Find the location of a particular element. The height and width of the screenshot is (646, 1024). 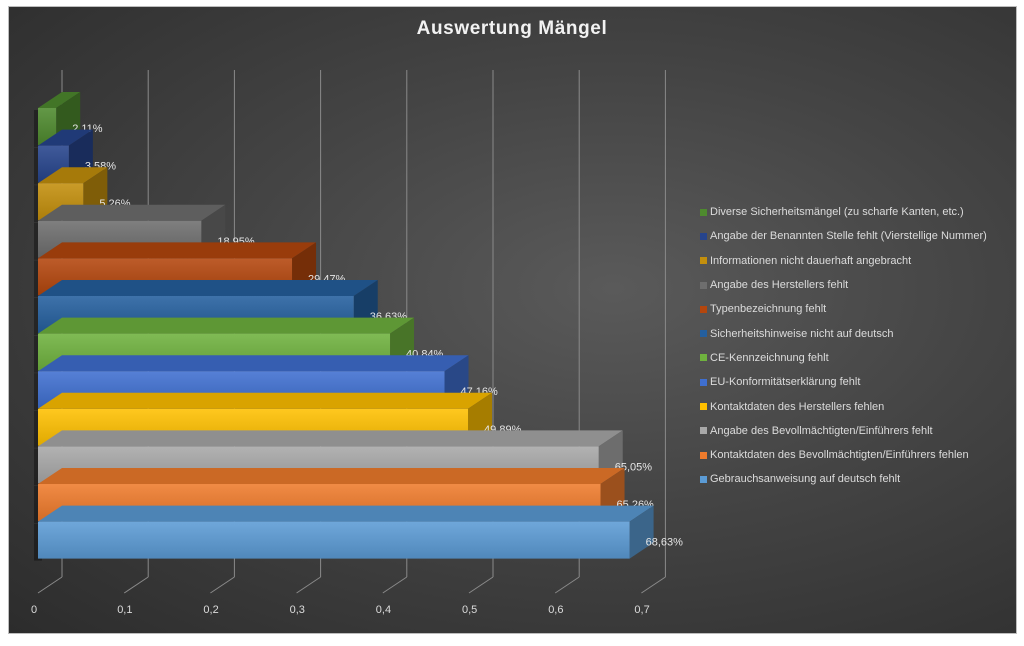

legend-item: Kontaktdaten des Herstellers fehlen is located at coordinates (843, 406).